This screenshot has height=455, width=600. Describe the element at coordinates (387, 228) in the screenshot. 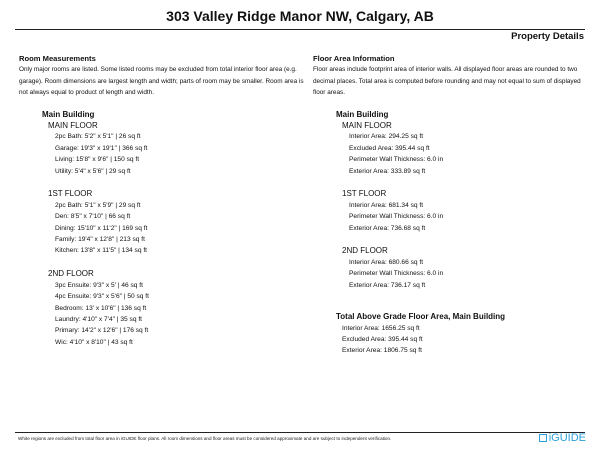

I see `list-item: Exterior Area: 736.68 sq ft` at that location.